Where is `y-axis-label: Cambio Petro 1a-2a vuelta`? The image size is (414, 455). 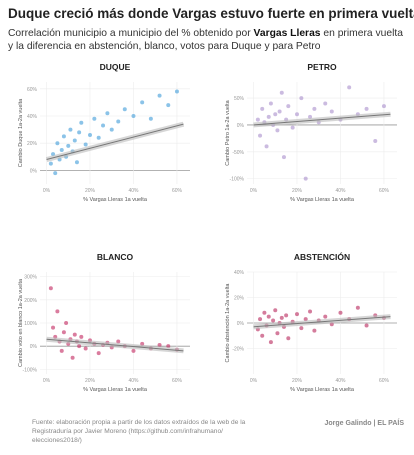 y-axis-label: Cambio Petro 1a-2a vuelta is located at coordinates (228, 132).